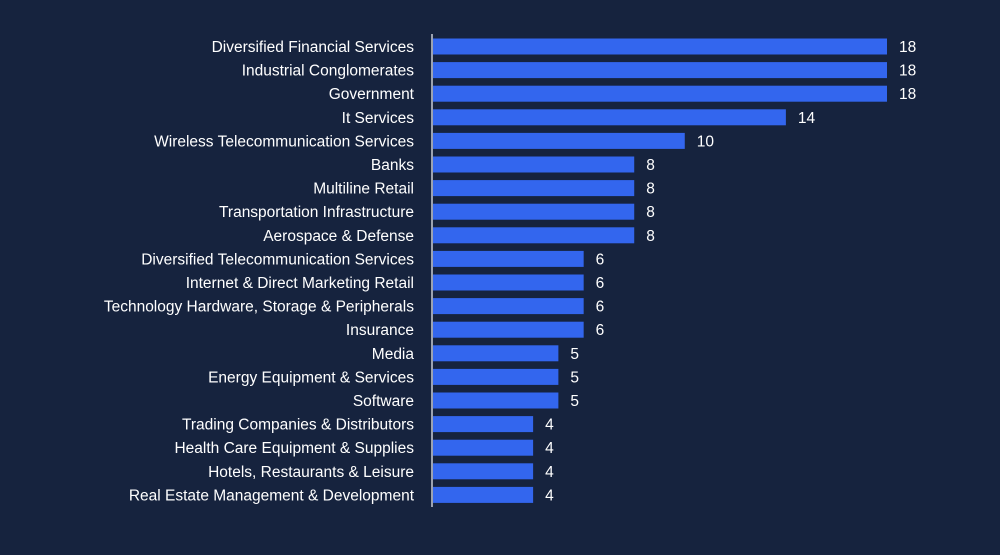 The image size is (1000, 555). I want to click on category-label: Hotels, Restaurants & Leisure, so click(311, 472).